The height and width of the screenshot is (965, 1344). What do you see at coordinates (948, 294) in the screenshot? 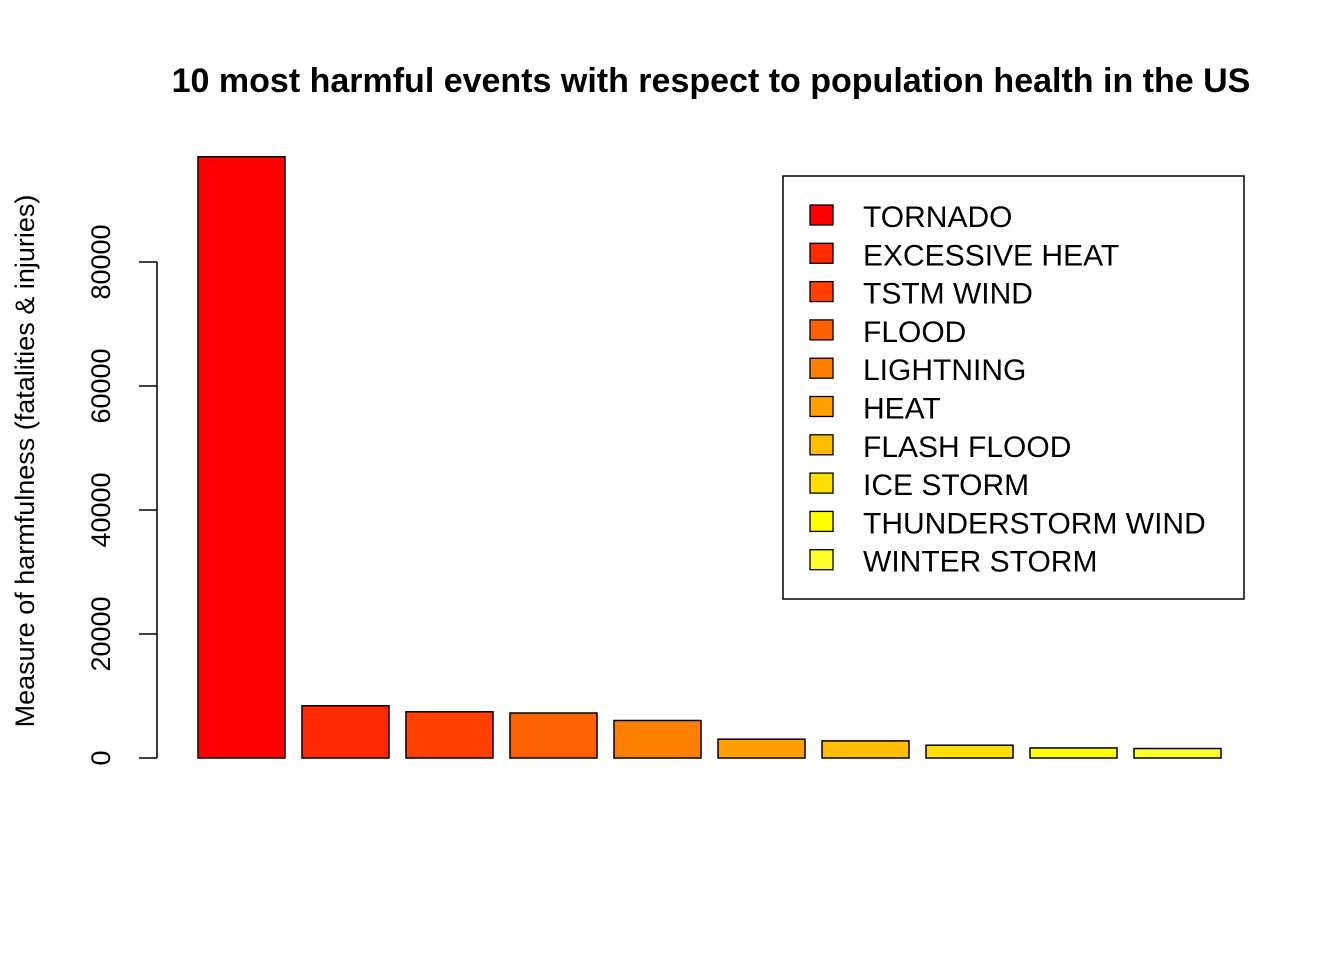
I see `legend-label: TSTM WIND` at bounding box center [948, 294].